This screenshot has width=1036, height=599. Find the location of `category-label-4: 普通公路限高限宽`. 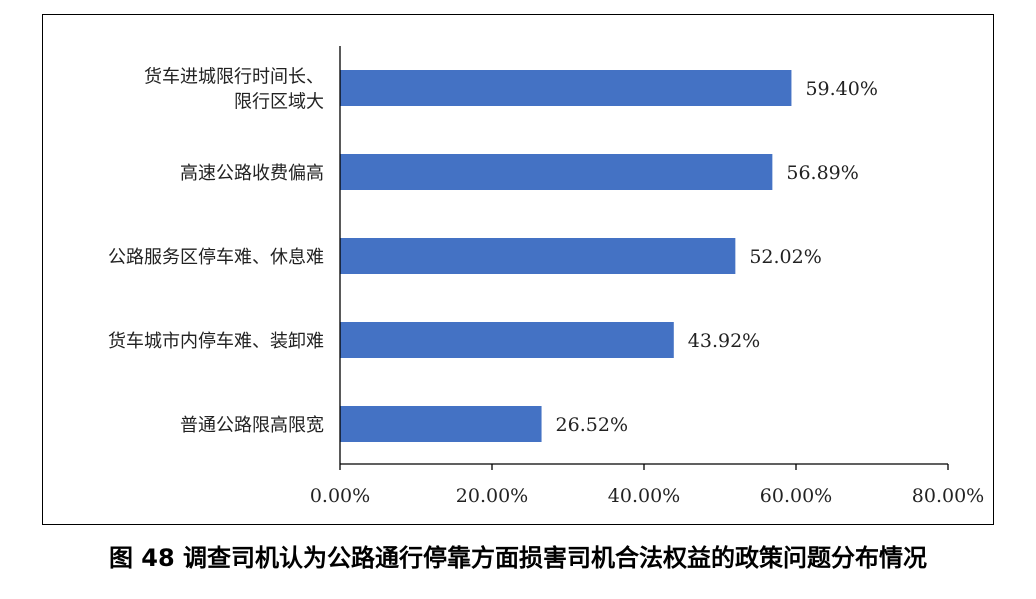

category-label-4: 普通公路限高限宽 is located at coordinates (252, 425).